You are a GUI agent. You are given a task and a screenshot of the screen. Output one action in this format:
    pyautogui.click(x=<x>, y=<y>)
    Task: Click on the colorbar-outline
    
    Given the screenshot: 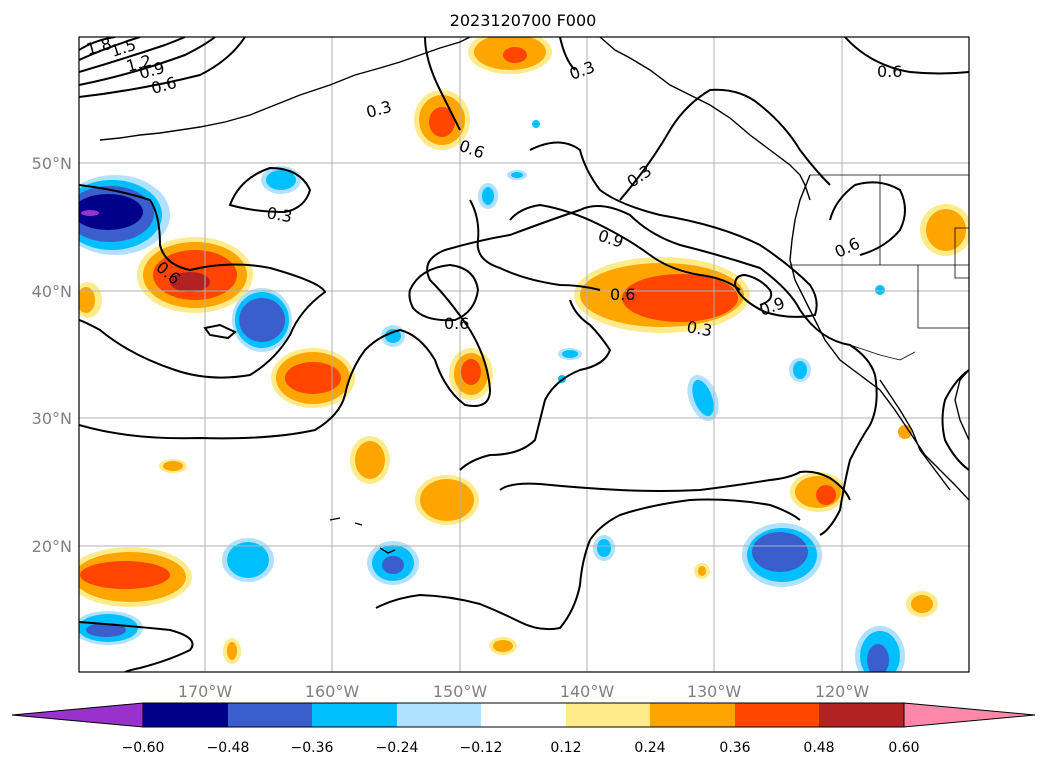 What is the action you would take?
    pyautogui.click(x=523, y=715)
    